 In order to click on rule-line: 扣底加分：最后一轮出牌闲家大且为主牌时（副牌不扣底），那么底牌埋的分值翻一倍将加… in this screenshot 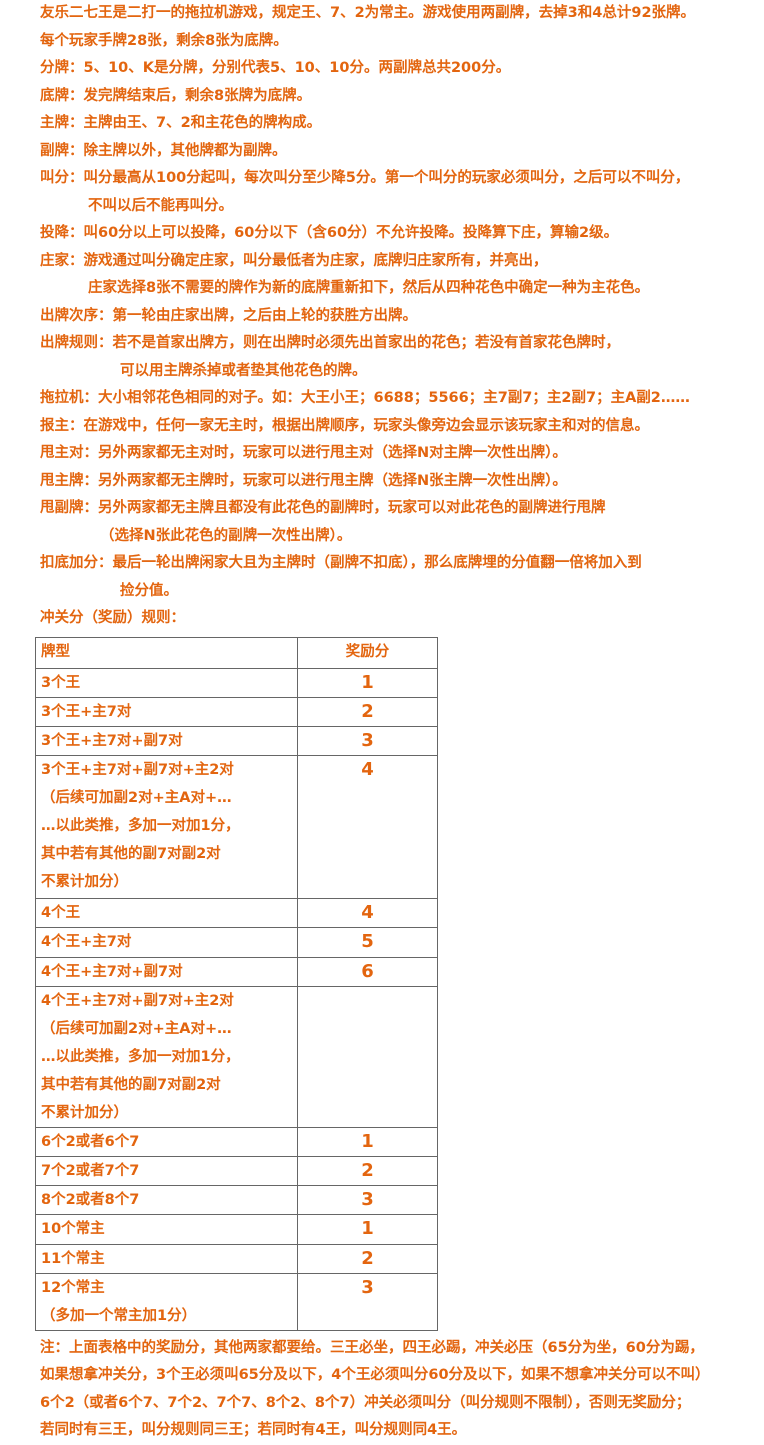, I will do `click(341, 563)`.